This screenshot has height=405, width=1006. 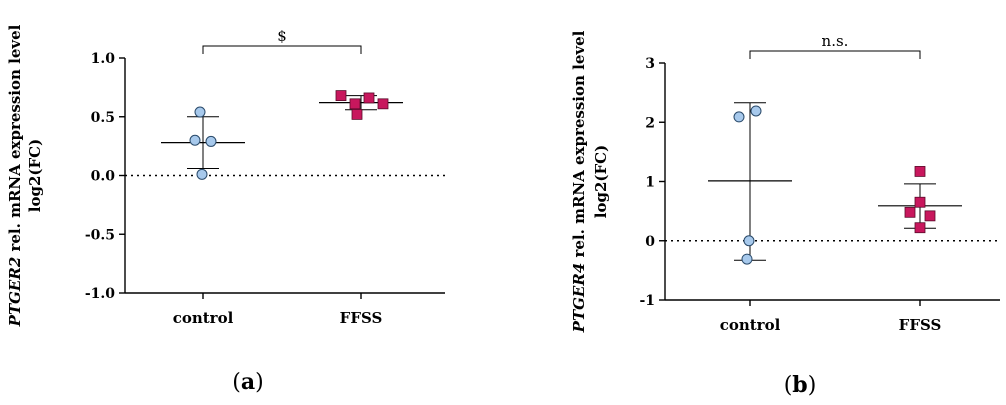 I want to click on significance-label: $, so click(x=282, y=36).